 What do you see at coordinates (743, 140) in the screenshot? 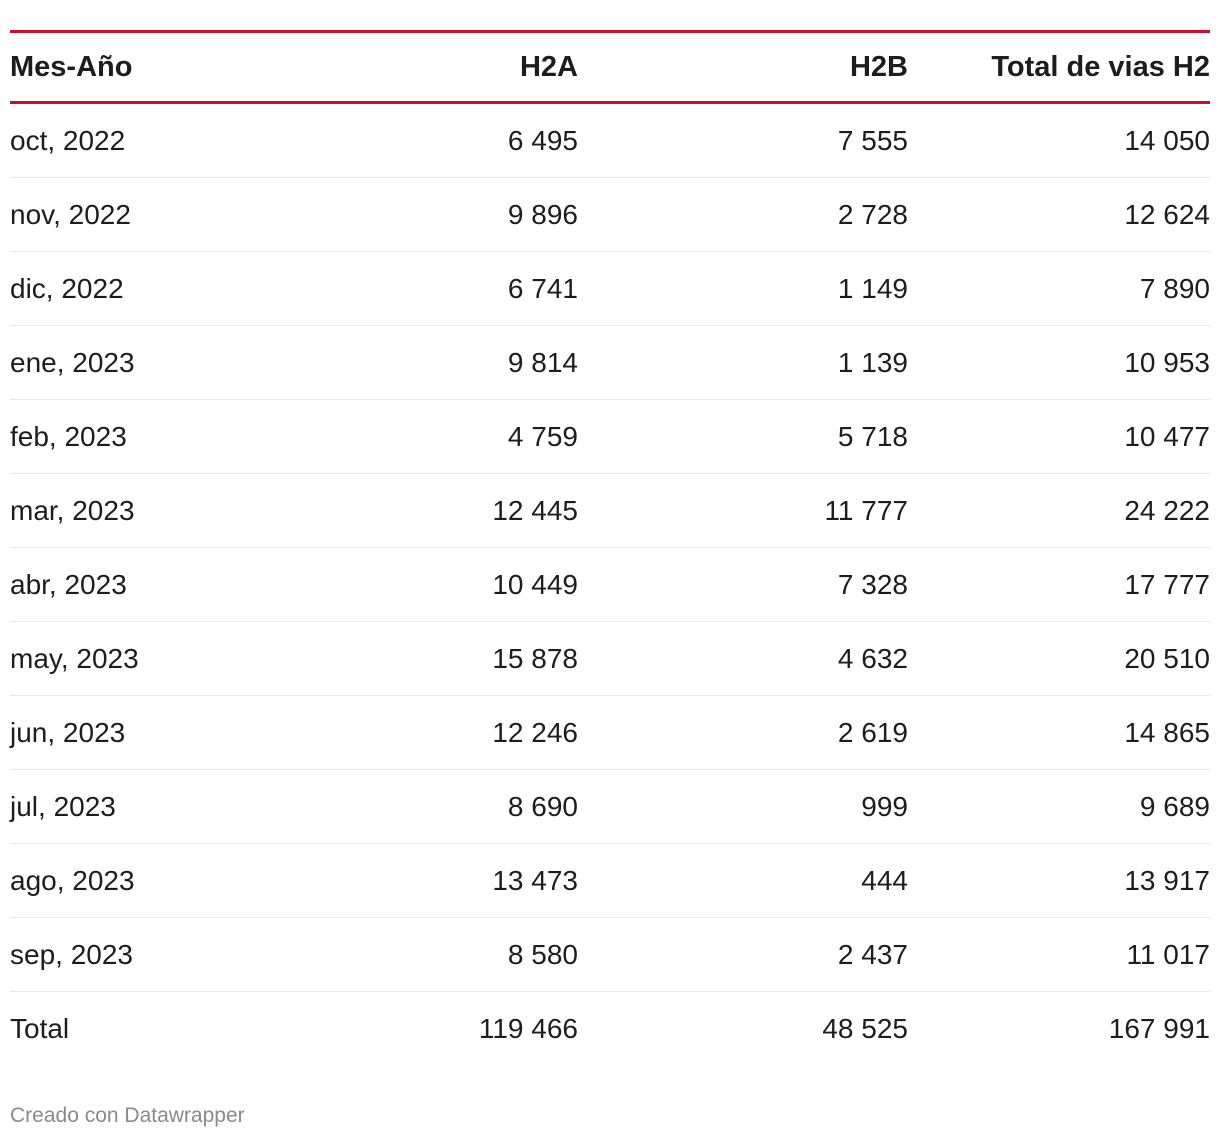
I see `h2b-cell: 7 555` at bounding box center [743, 140].